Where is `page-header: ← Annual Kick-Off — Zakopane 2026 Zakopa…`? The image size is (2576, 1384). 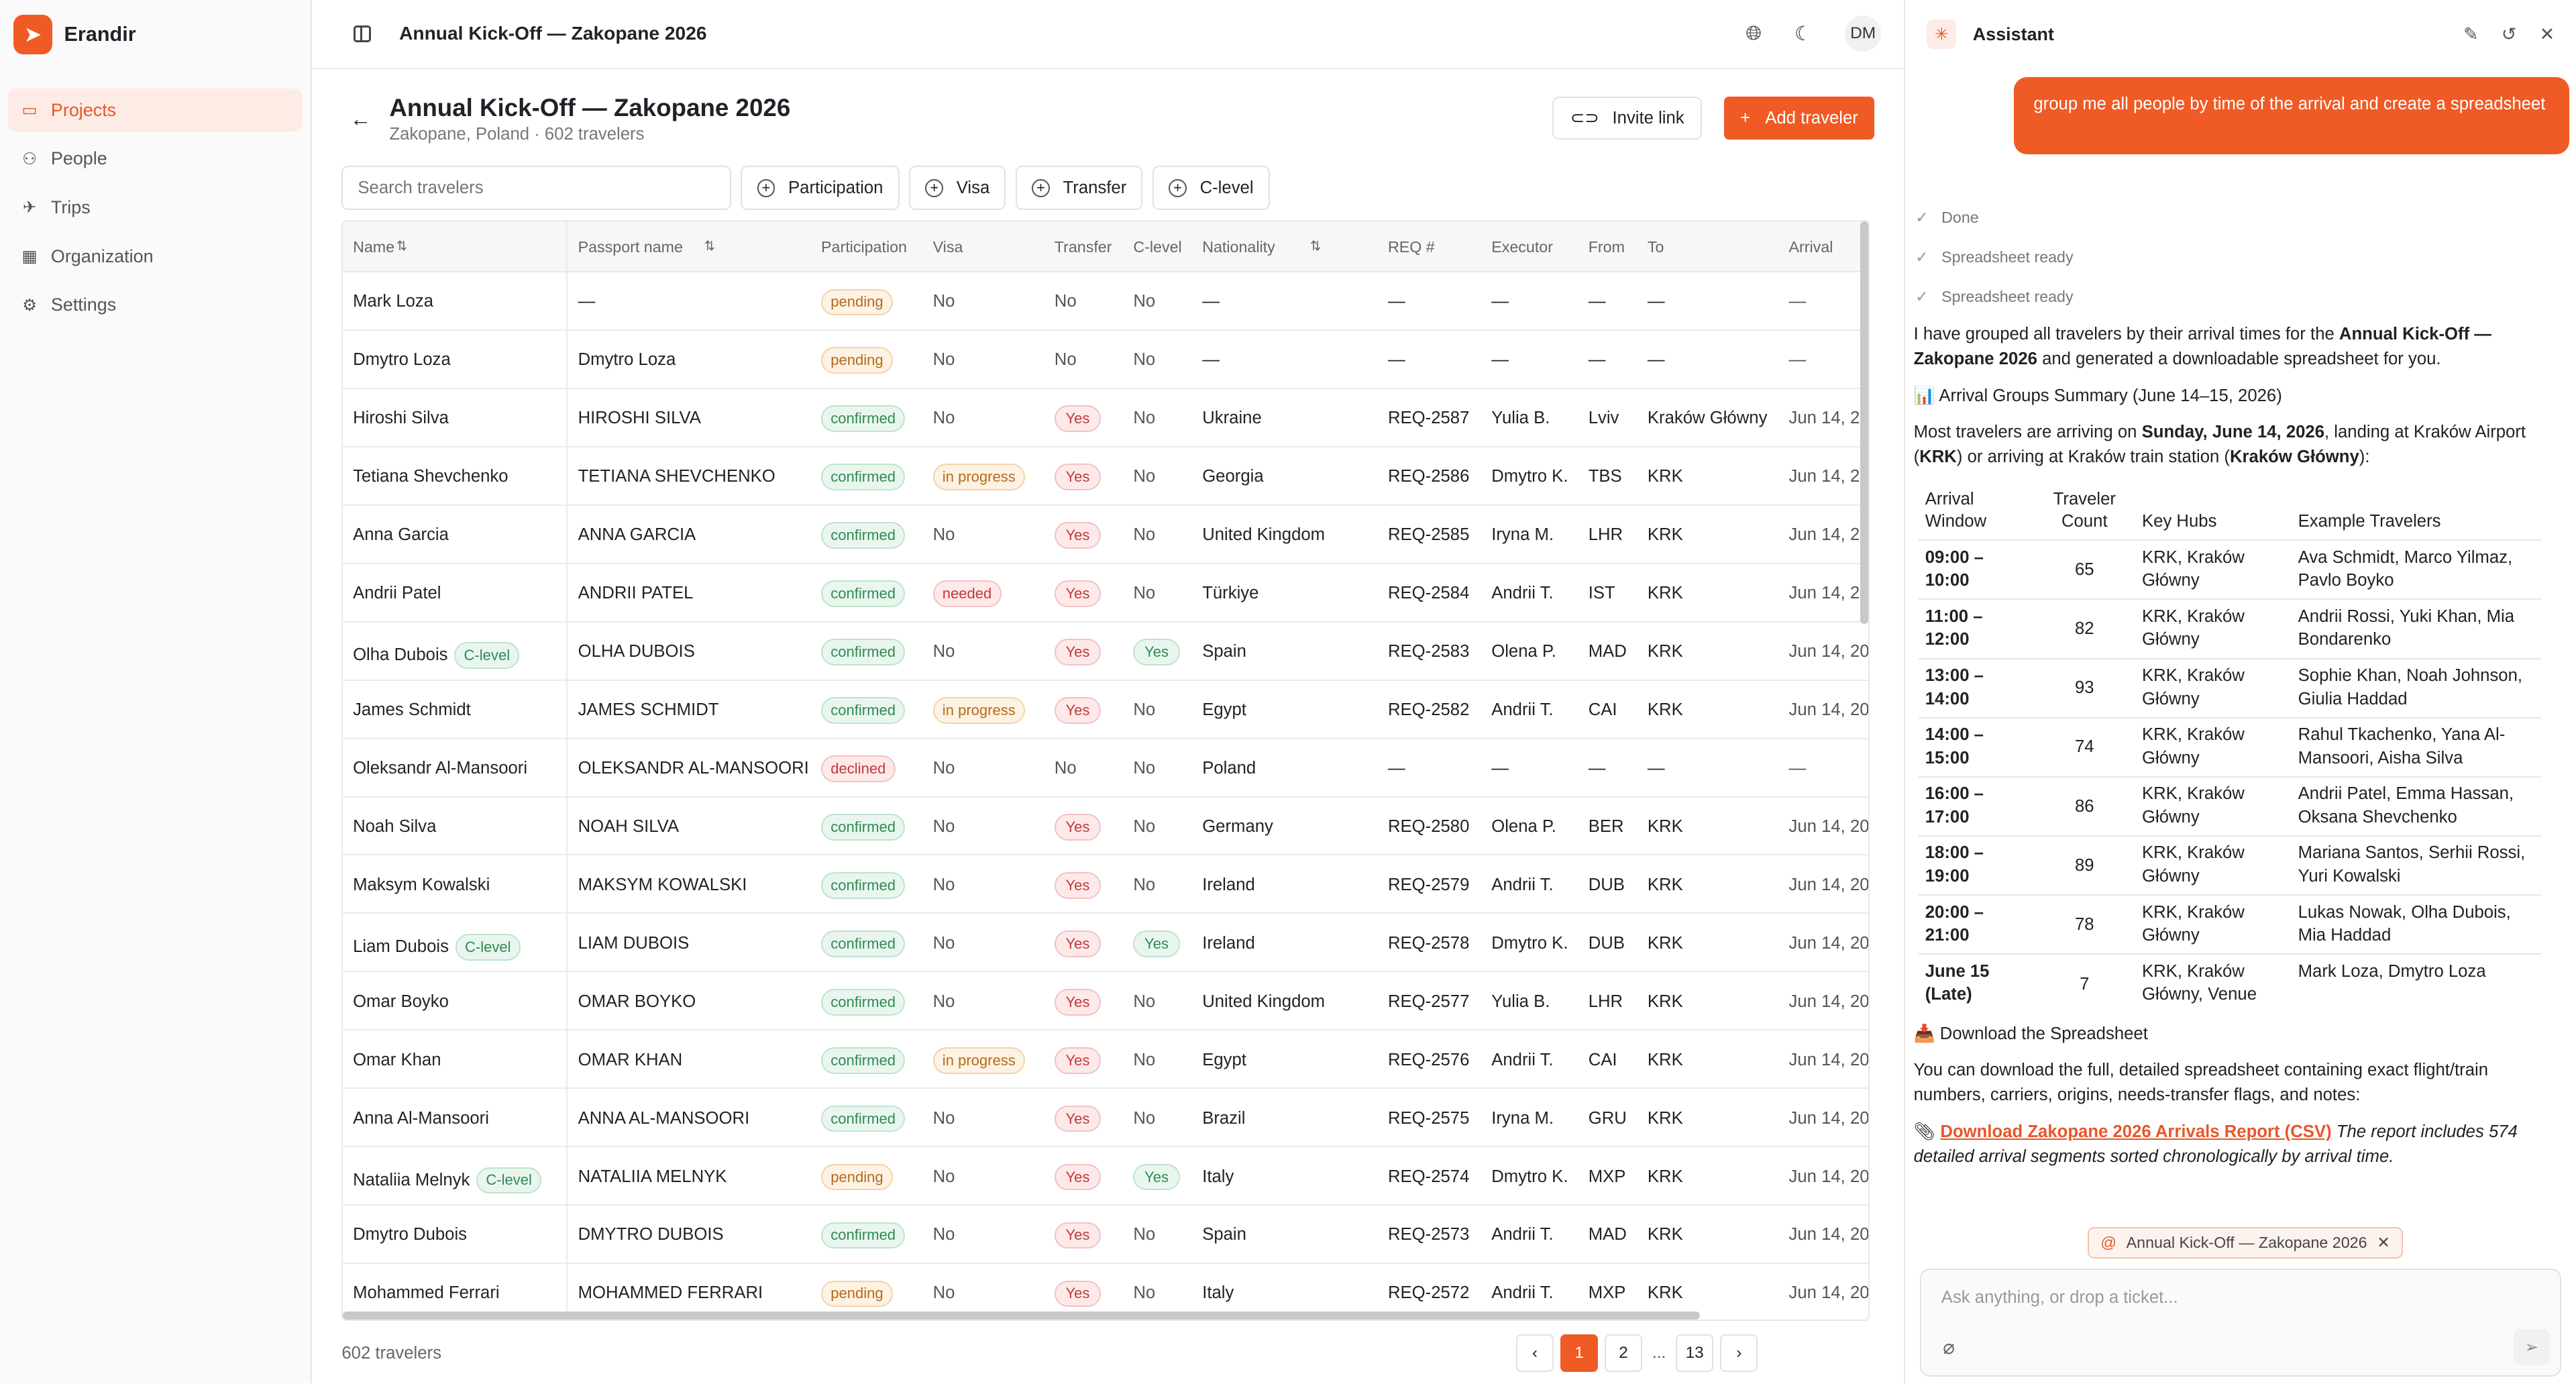 page-header: ← Annual Kick-Off — Zakopane 2026 Zakopa… is located at coordinates (1108, 122).